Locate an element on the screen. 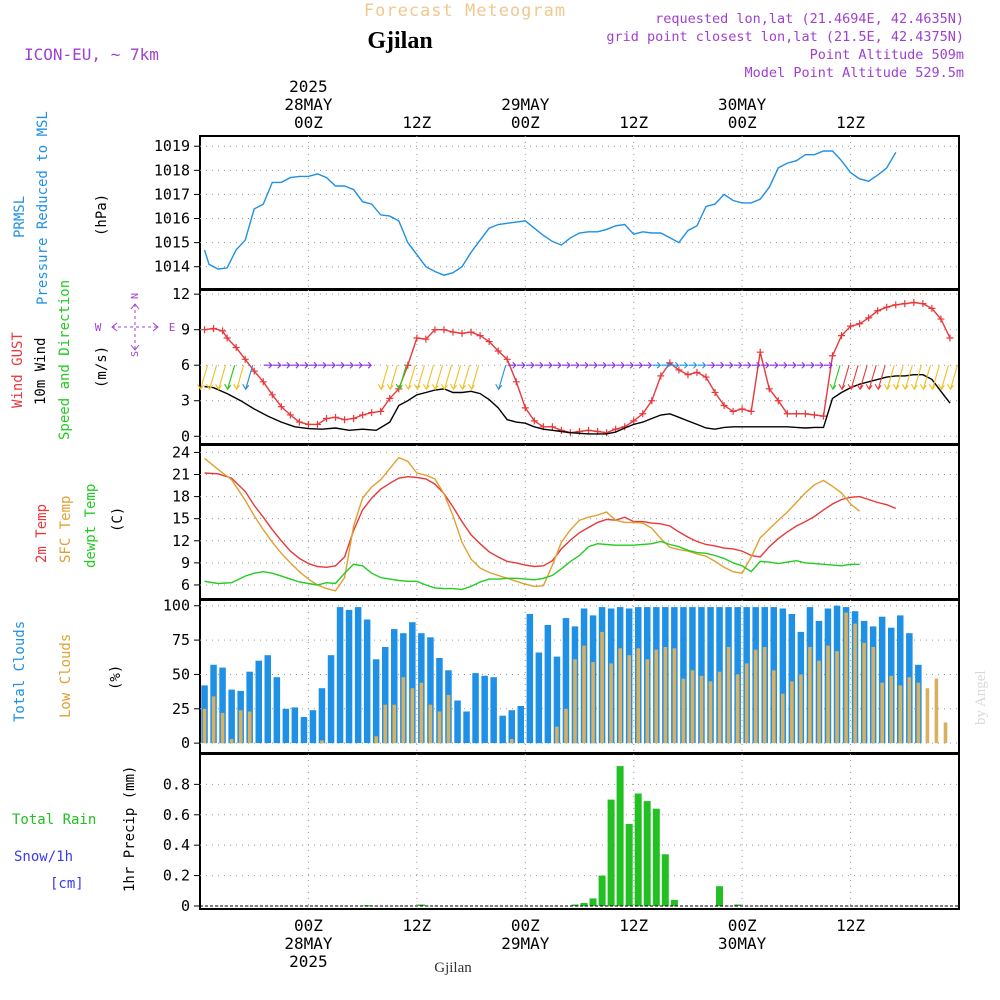  compass-rose: N W E S is located at coordinates (135, 325).